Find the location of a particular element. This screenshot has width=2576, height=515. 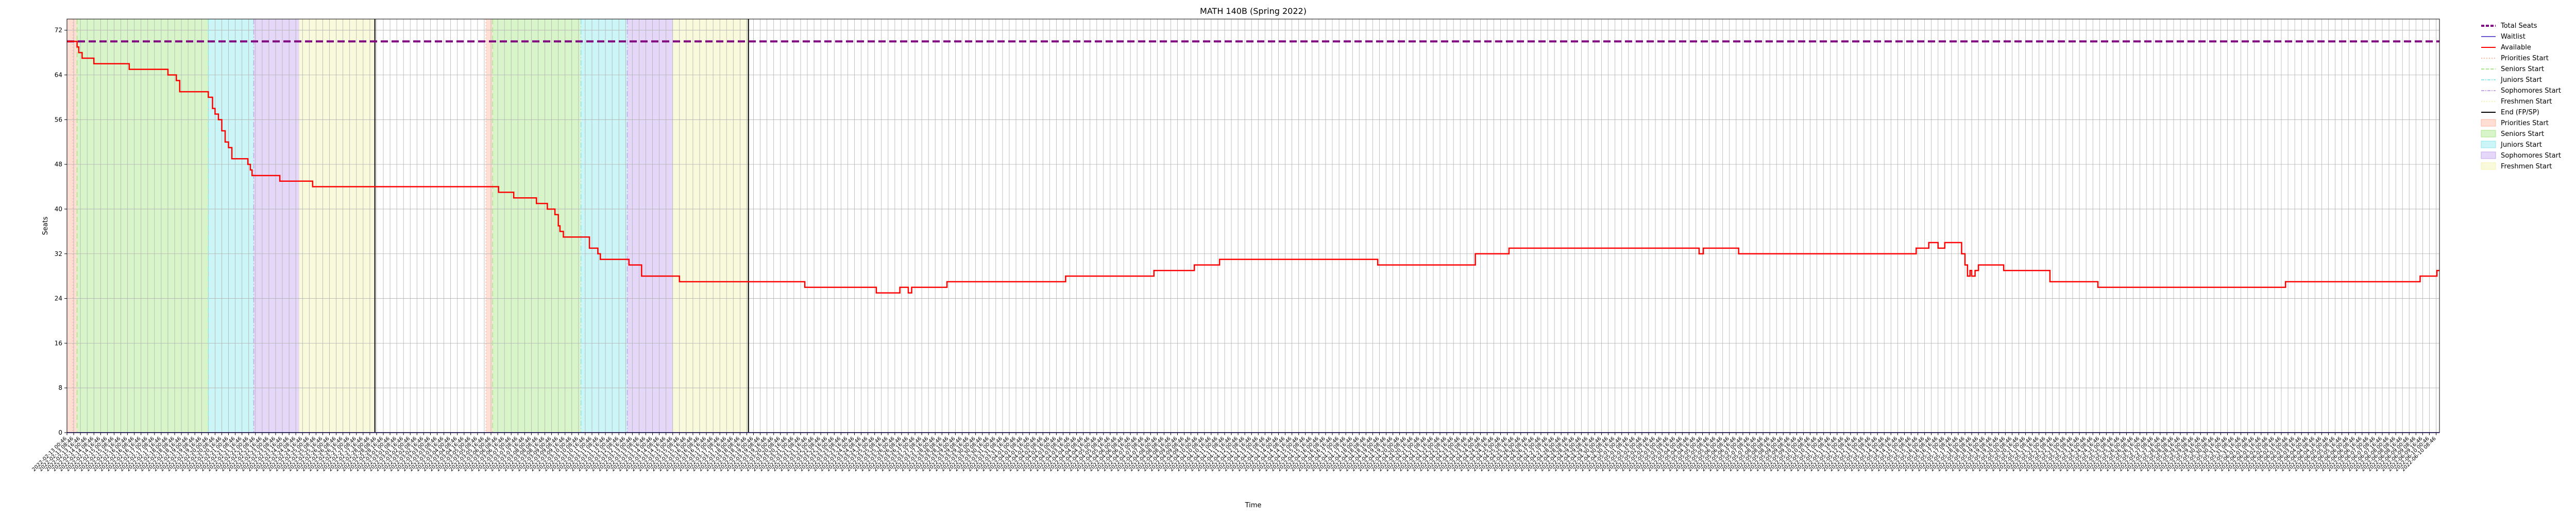

y-axis-label: Seats is located at coordinates (45, 226).